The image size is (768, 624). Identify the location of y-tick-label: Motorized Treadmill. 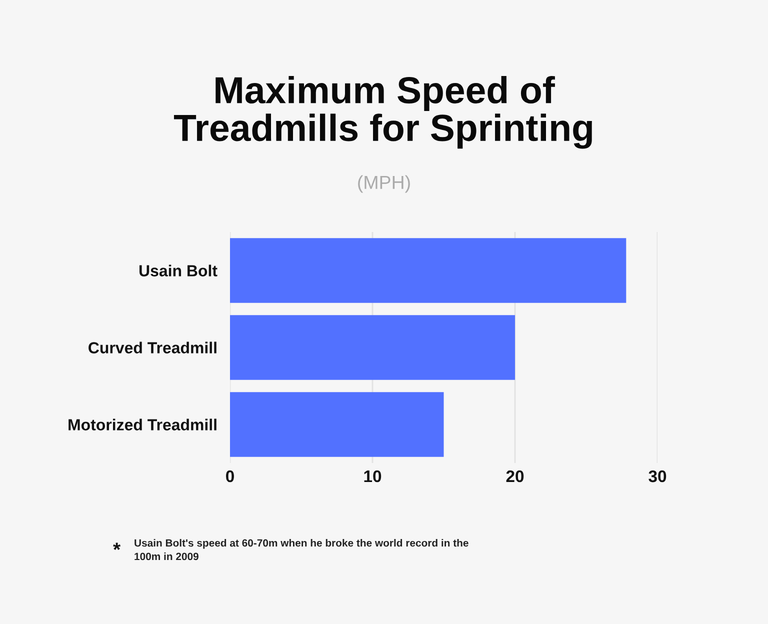
(142, 424).